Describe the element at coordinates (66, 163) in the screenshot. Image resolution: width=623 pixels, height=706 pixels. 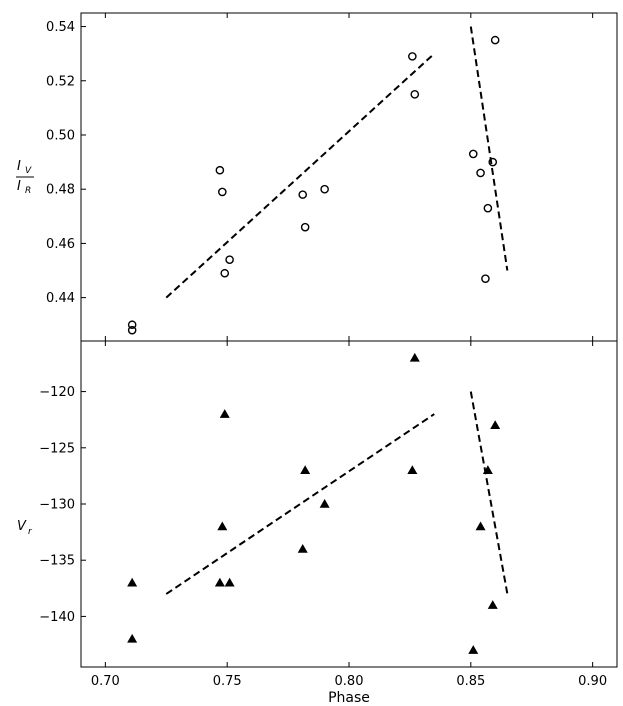
I see `top-y-ticks: 0.44 0.46 0.48 0.50 0.52 0.54` at that location.